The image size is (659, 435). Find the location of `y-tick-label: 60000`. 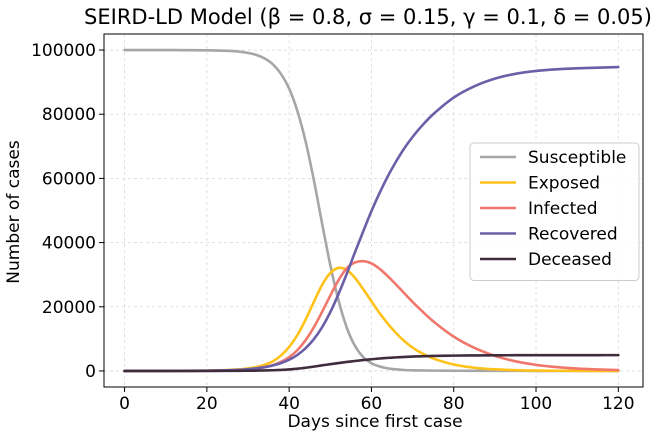

y-tick-label: 60000 is located at coordinates (69, 179).